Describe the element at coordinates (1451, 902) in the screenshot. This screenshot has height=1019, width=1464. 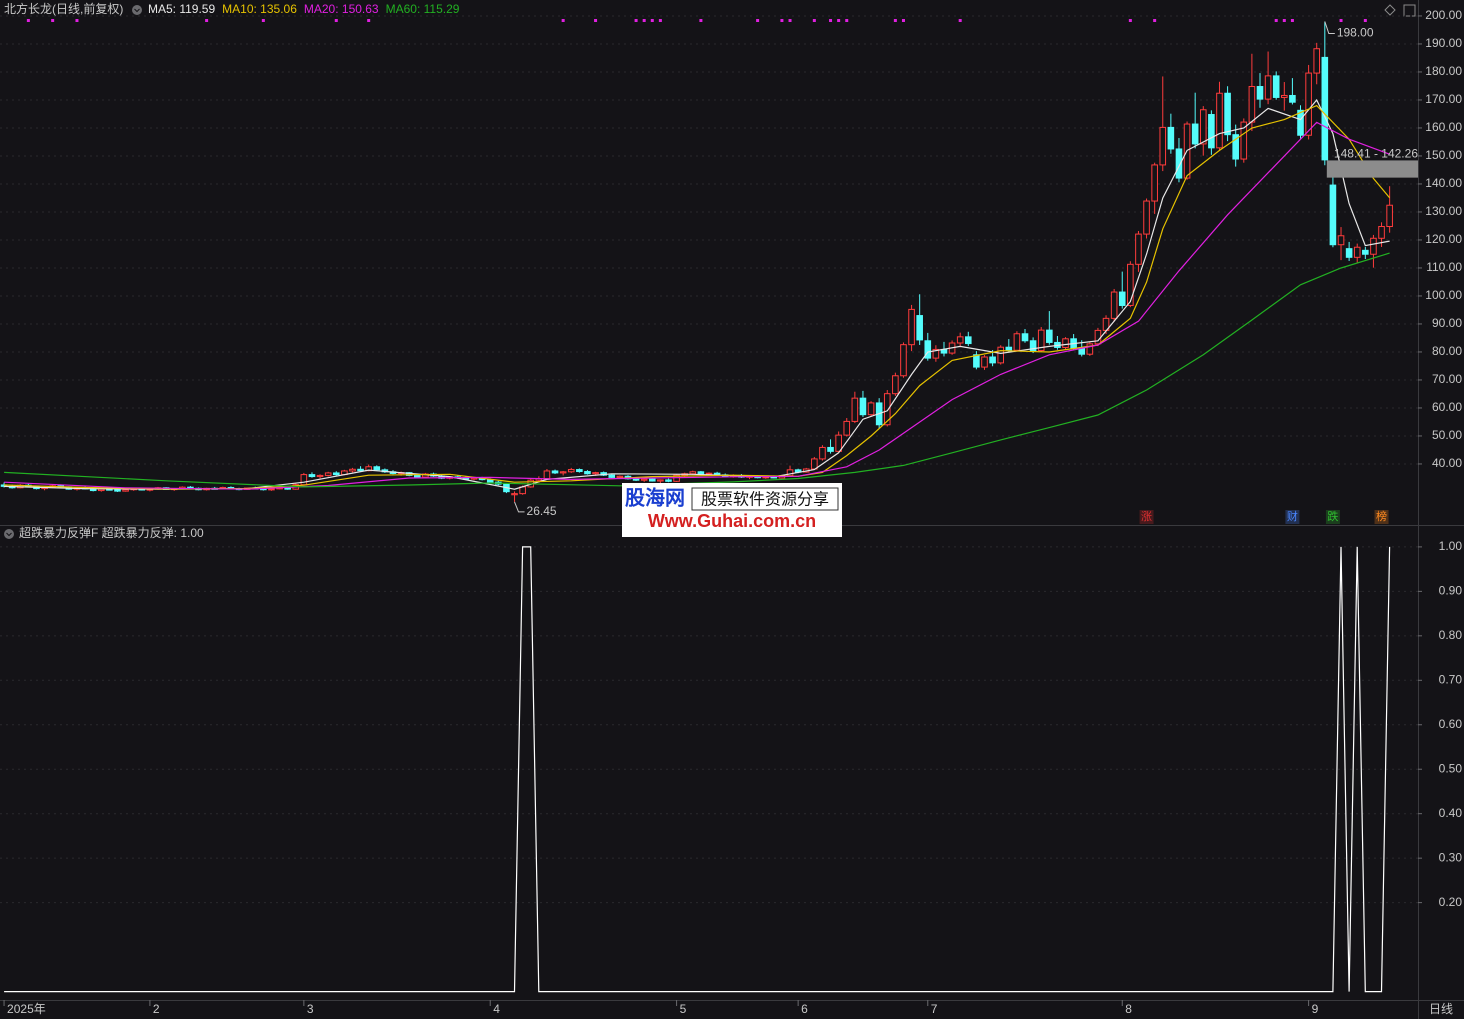
I see `y-tick-label: 0.20` at that location.